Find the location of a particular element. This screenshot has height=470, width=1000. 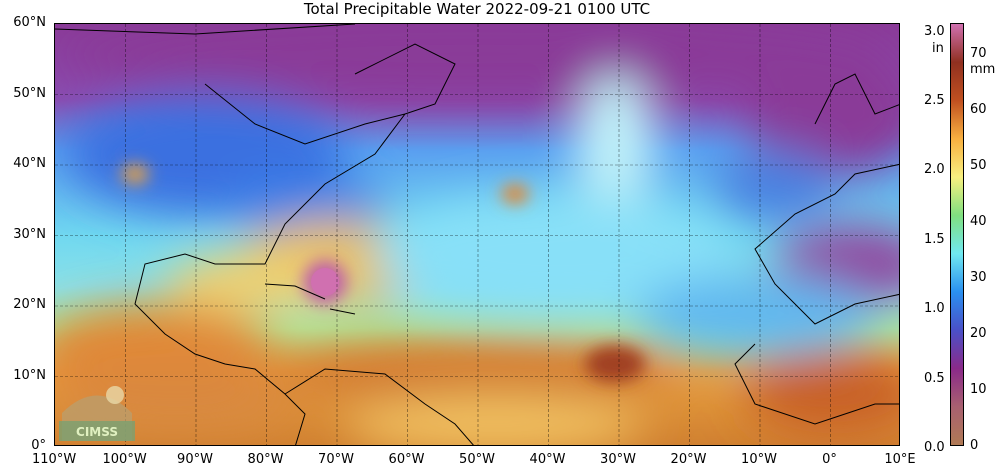

cbar-in-tick: 0.0 is located at coordinates (934, 447).